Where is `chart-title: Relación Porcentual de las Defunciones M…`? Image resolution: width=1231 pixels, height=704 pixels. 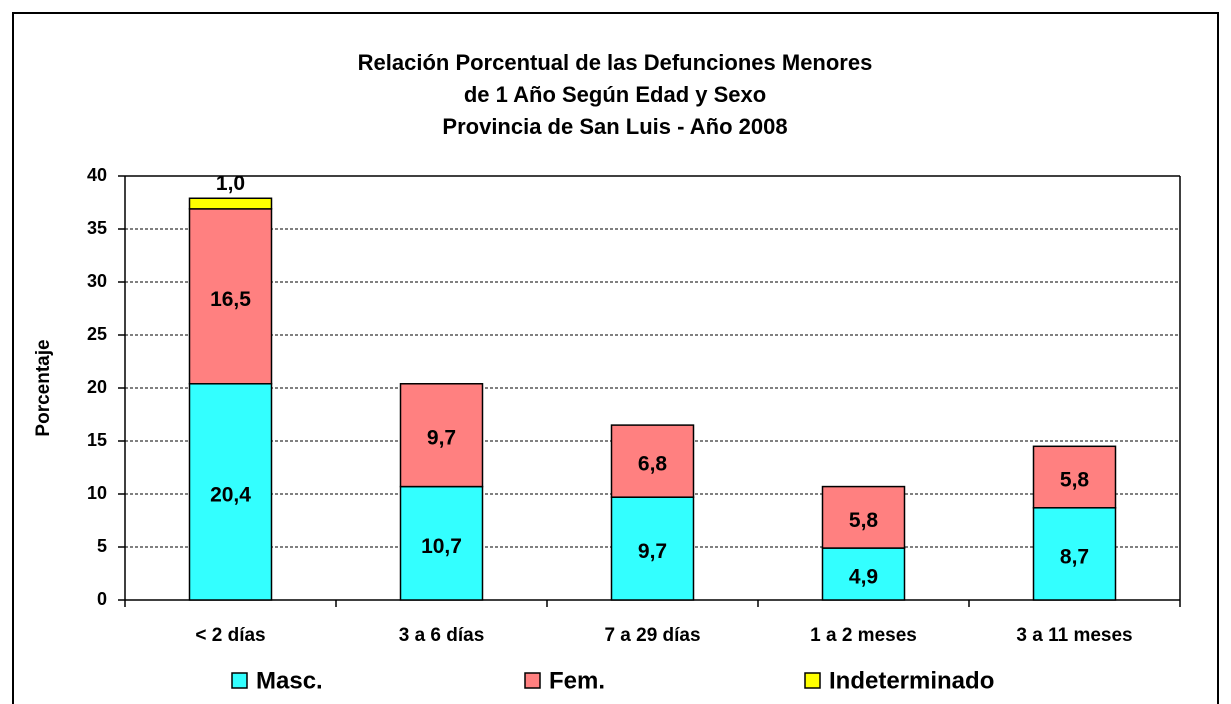 chart-title: Relación Porcentual de las Defunciones M… is located at coordinates (615, 62).